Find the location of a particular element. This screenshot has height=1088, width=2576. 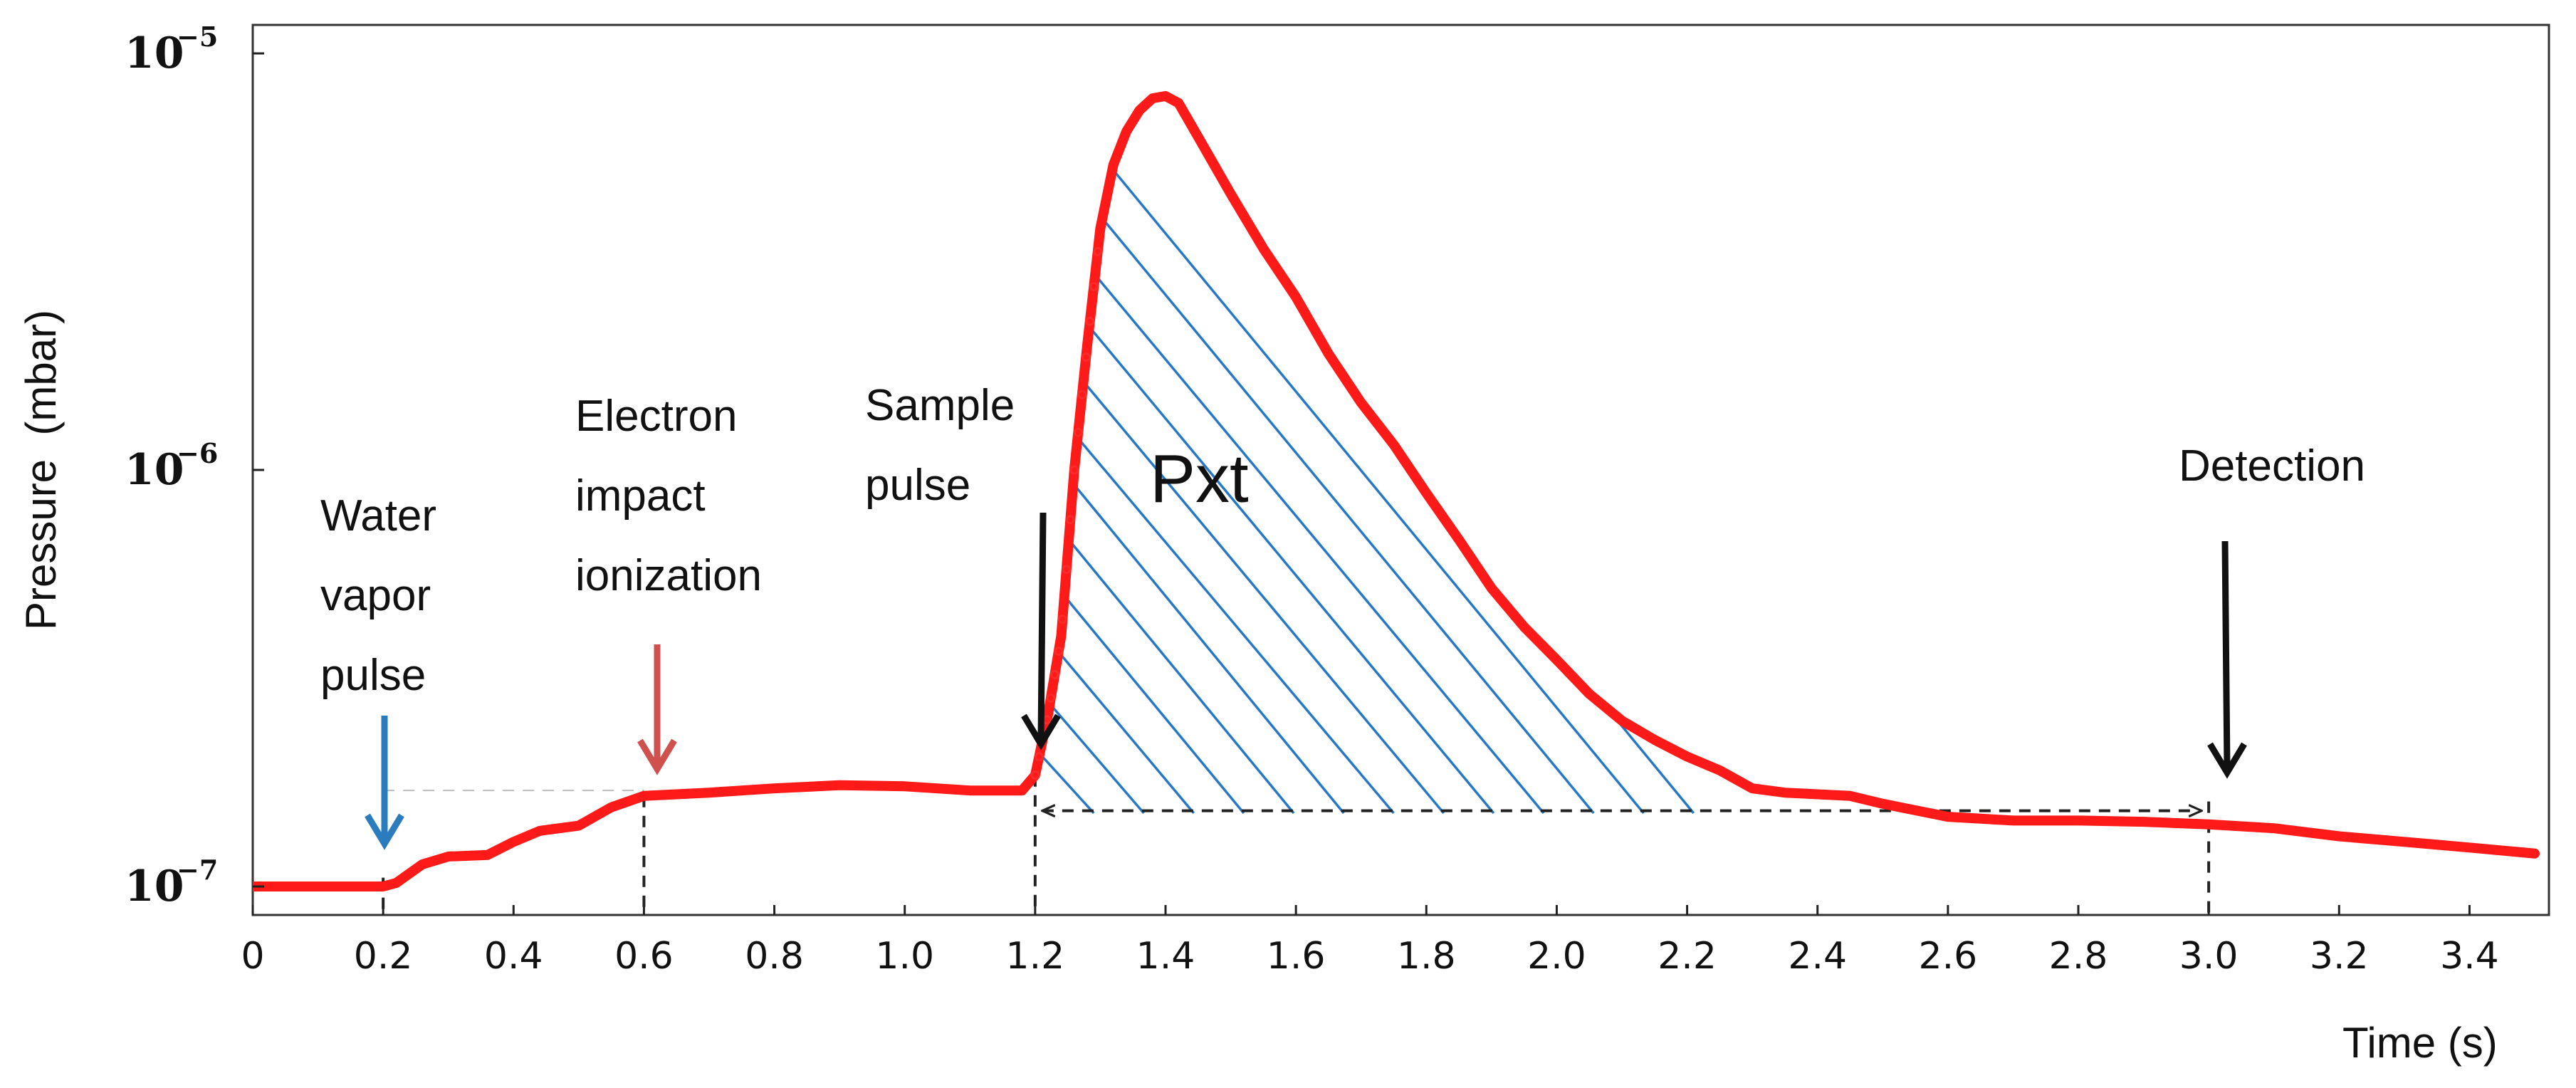

electron-impact-label: Electron is located at coordinates (656, 416).